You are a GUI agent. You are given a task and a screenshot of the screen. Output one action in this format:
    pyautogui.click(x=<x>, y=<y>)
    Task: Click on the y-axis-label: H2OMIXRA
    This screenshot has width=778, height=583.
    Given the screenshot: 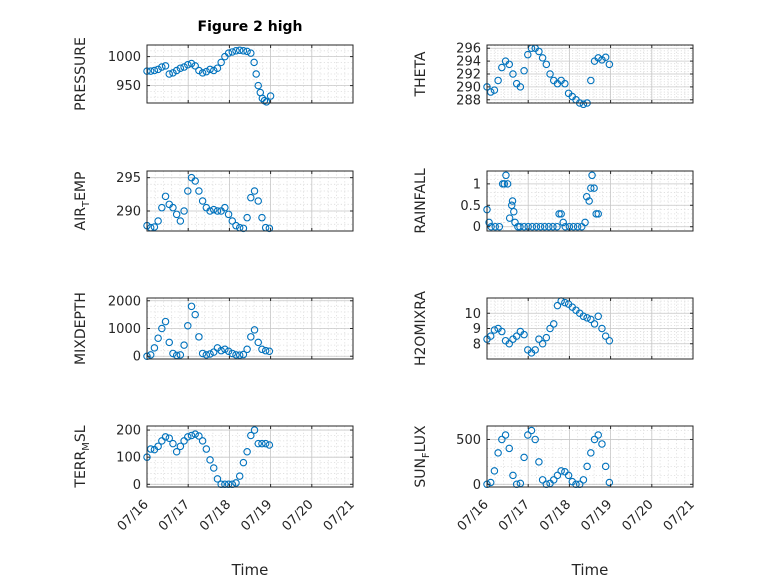 What is the action you would take?
    pyautogui.click(x=421, y=328)
    